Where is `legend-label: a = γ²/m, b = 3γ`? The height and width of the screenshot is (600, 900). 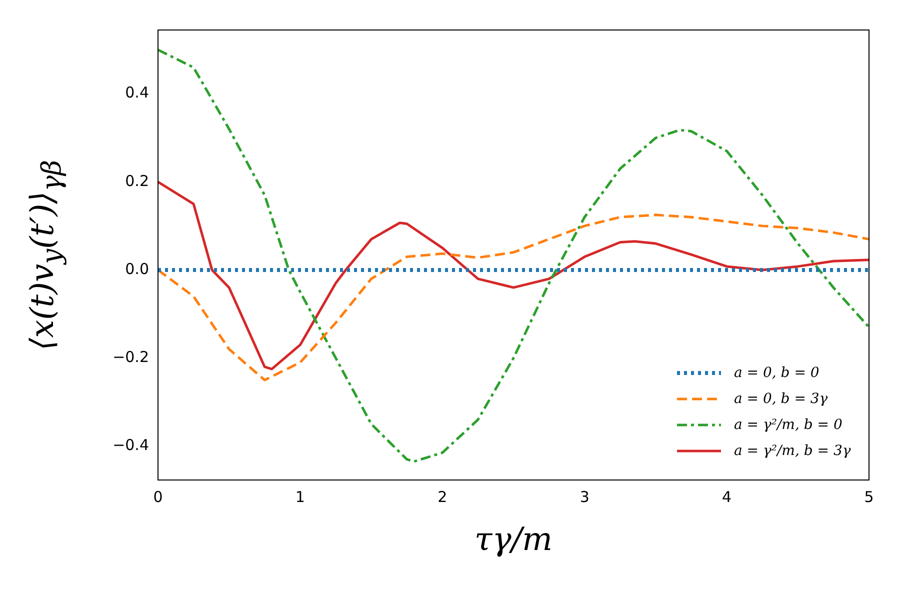 legend-label: a = γ²/m, b = 3γ is located at coordinates (792, 451).